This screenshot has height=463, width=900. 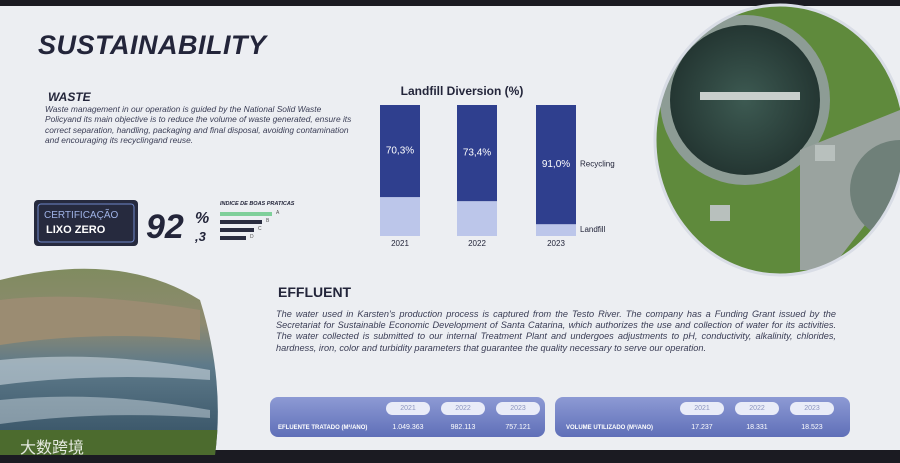 What do you see at coordinates (400, 243) in the screenshot?
I see `x-tick-label: 2021` at bounding box center [400, 243].